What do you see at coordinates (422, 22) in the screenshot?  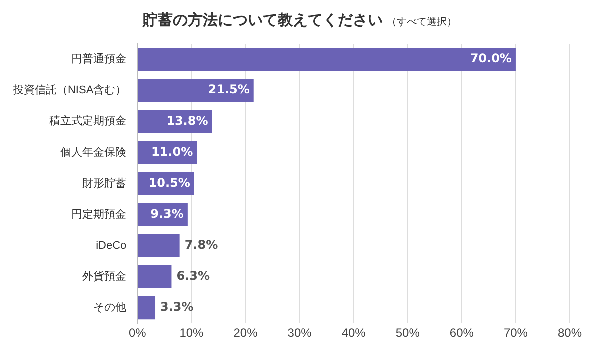 I see `chart-subtitle: （すべて選択）` at bounding box center [422, 22].